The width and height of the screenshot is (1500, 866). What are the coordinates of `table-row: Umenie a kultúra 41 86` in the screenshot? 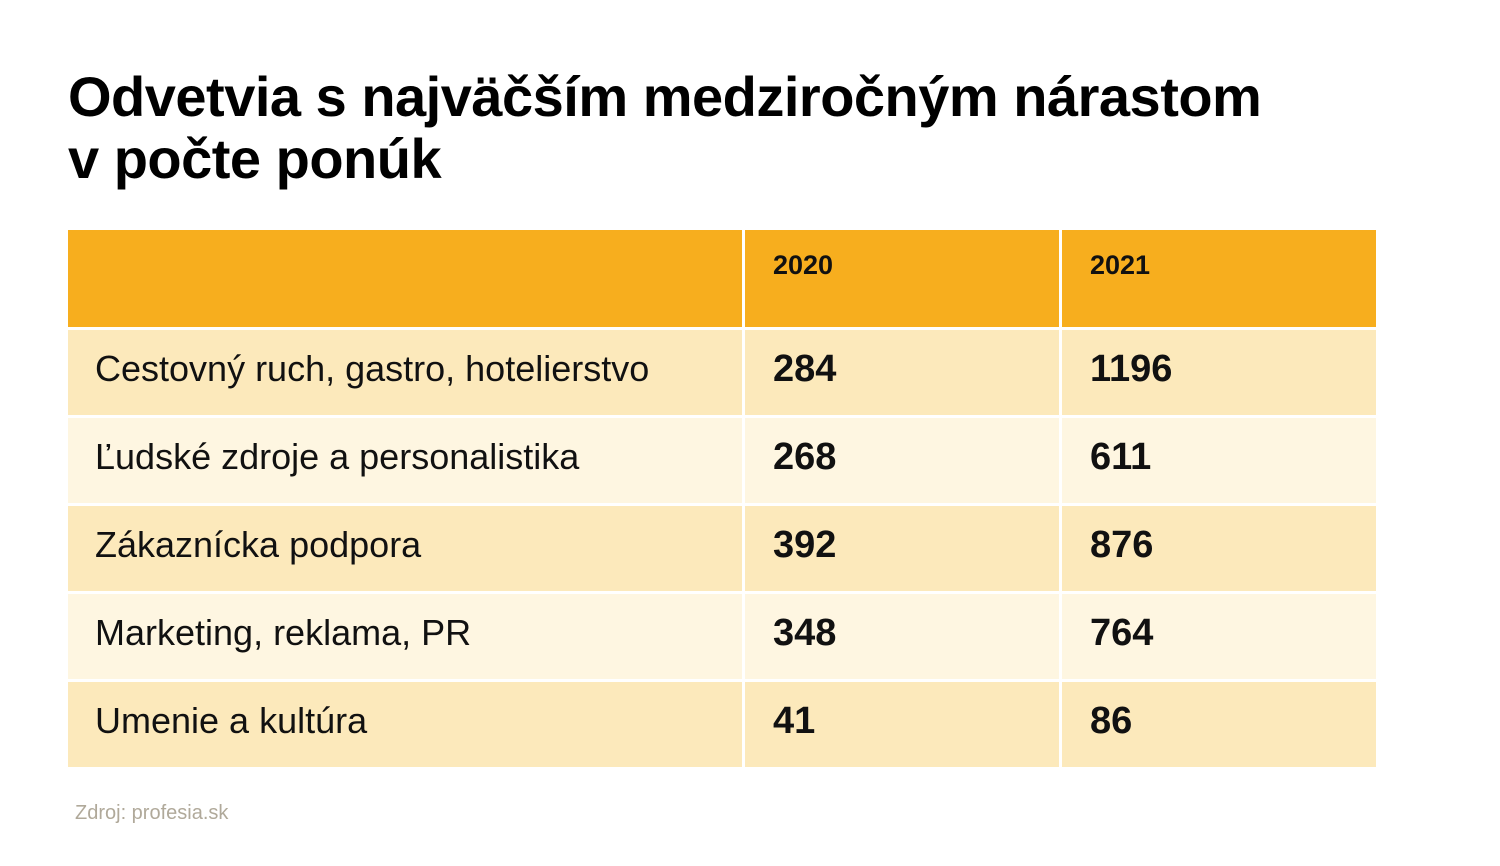 It's located at (722, 724).